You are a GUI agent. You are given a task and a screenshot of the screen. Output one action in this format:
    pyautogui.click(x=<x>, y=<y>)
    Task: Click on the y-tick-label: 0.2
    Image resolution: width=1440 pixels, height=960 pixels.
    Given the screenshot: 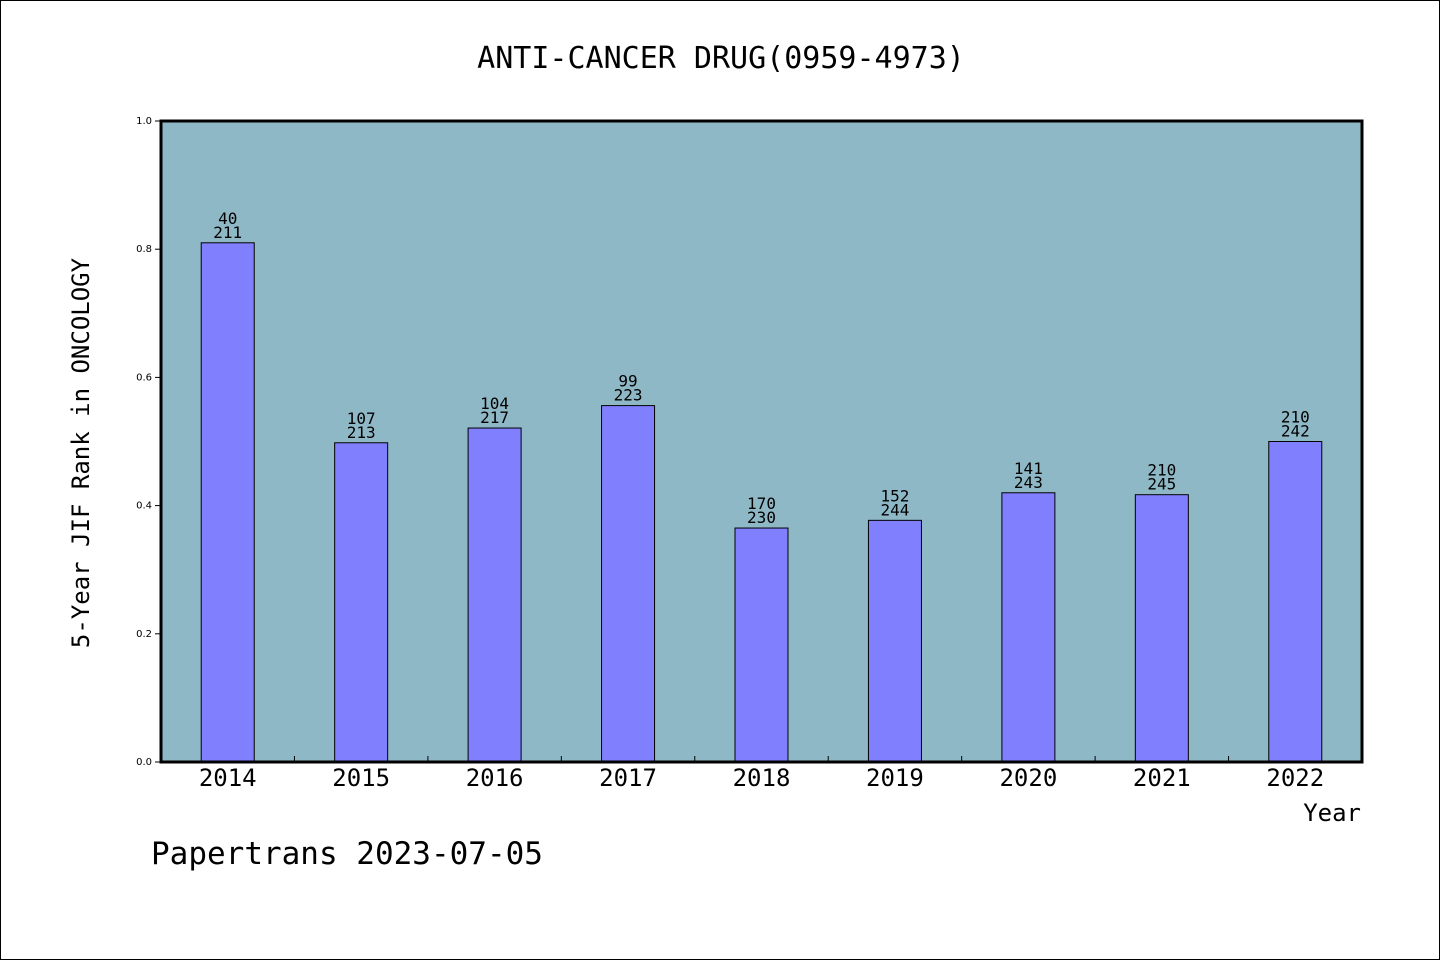 What is the action you would take?
    pyautogui.click(x=144, y=634)
    